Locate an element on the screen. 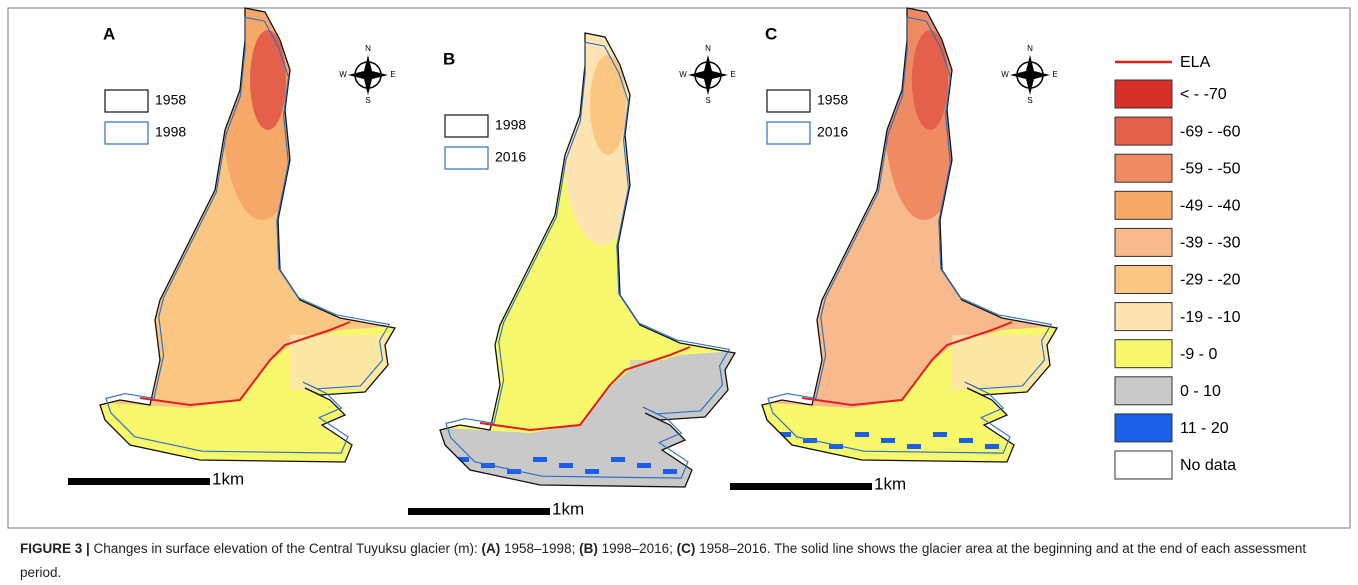  class-label: -19 - -10 is located at coordinates (1210, 317).